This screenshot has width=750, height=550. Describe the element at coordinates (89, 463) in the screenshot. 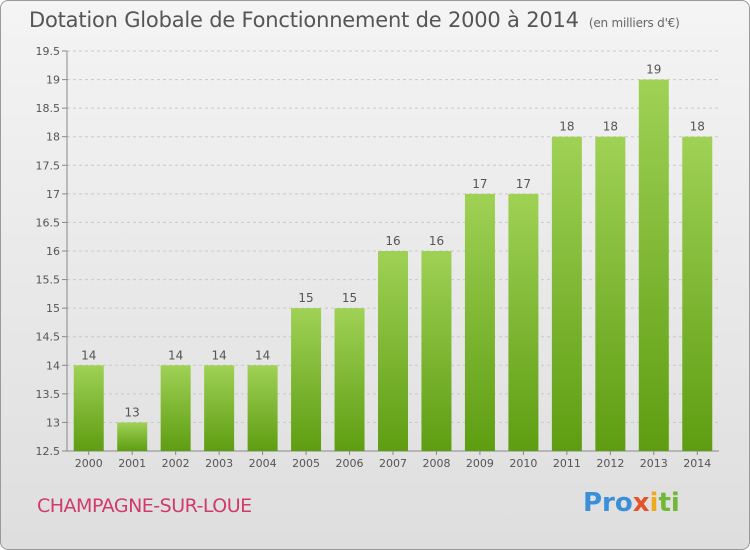

I see `x-tick-label: 2000` at that location.